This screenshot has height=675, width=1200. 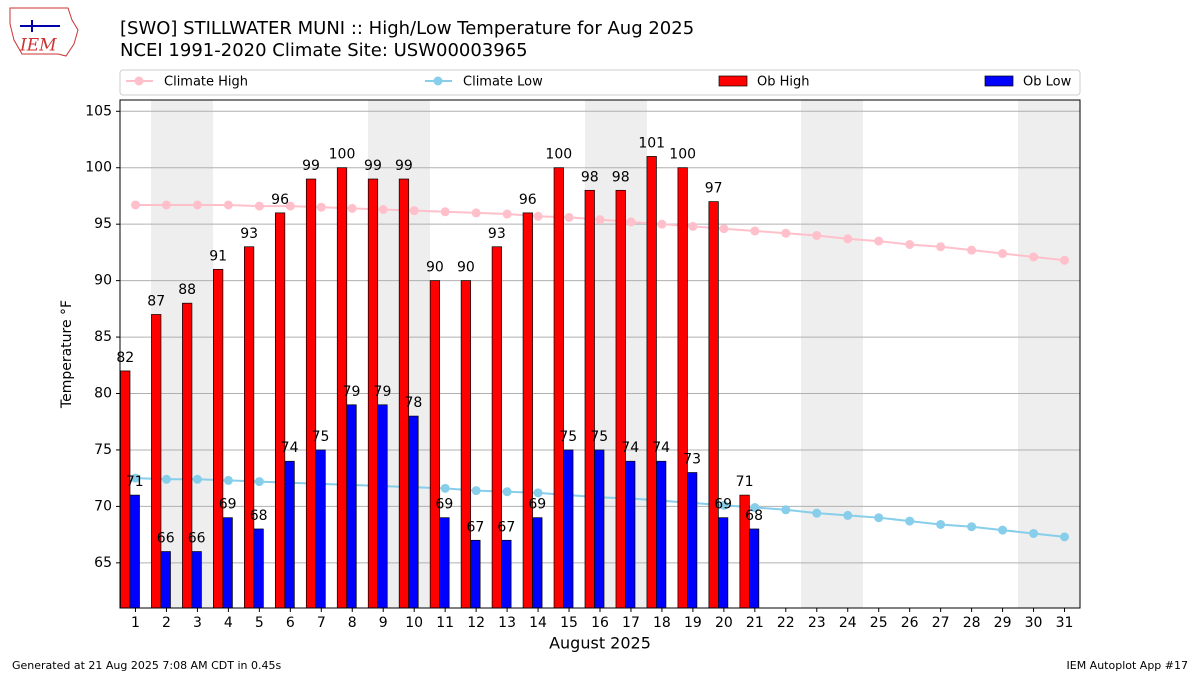 I want to click on x-tick-label: 25, so click(x=879, y=623).